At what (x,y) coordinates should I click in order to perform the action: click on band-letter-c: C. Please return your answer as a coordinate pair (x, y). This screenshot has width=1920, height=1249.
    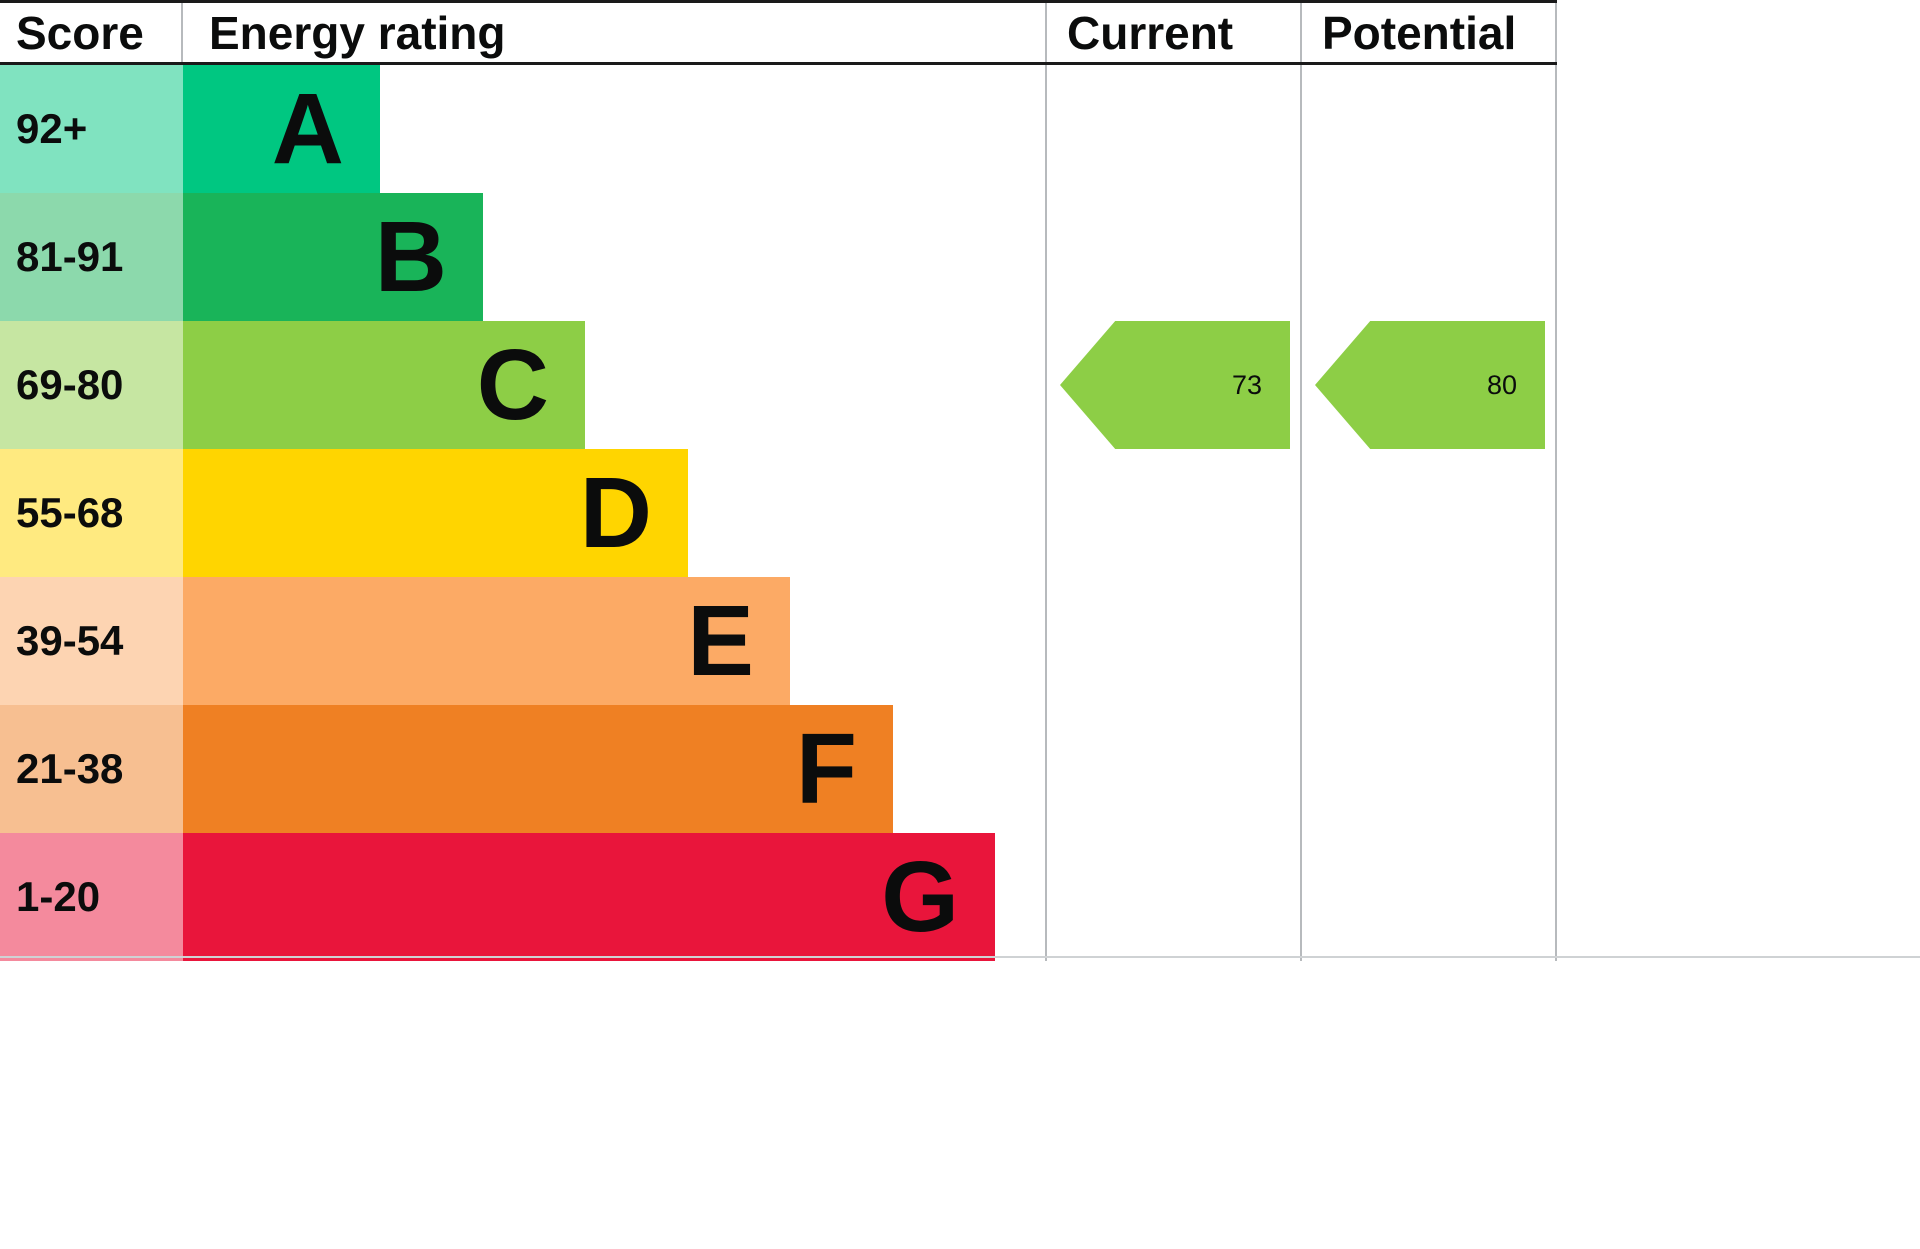
    Looking at the image, I should click on (512, 385).